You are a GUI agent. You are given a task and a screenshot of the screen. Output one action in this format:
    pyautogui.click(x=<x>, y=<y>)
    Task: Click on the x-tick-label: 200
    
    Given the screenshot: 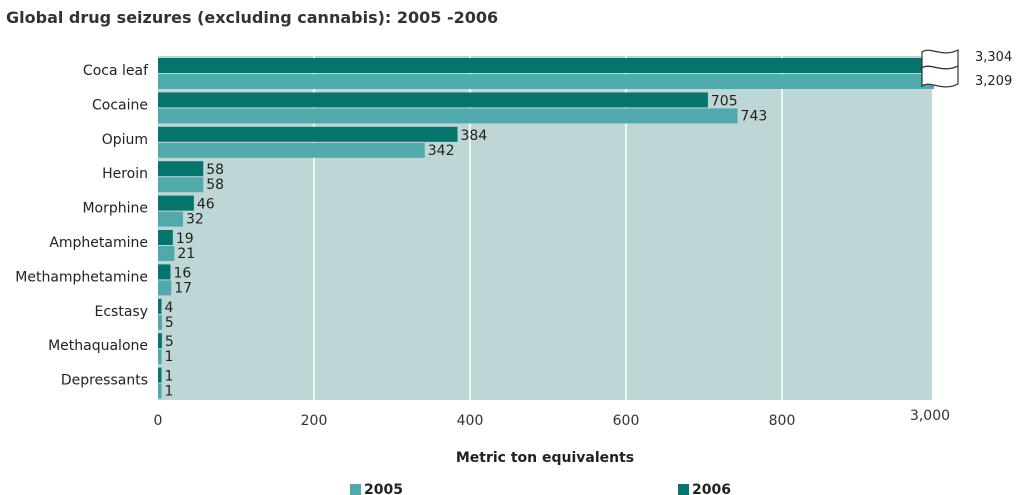 What is the action you would take?
    pyautogui.click(x=314, y=421)
    